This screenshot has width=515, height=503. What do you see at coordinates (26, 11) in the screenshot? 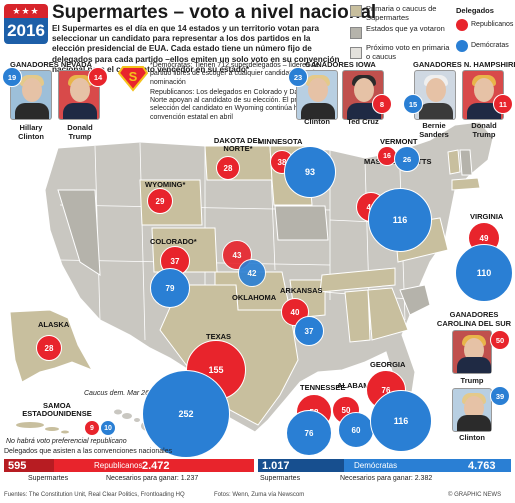
I see `logo-stars: ★★★` at bounding box center [26, 11].